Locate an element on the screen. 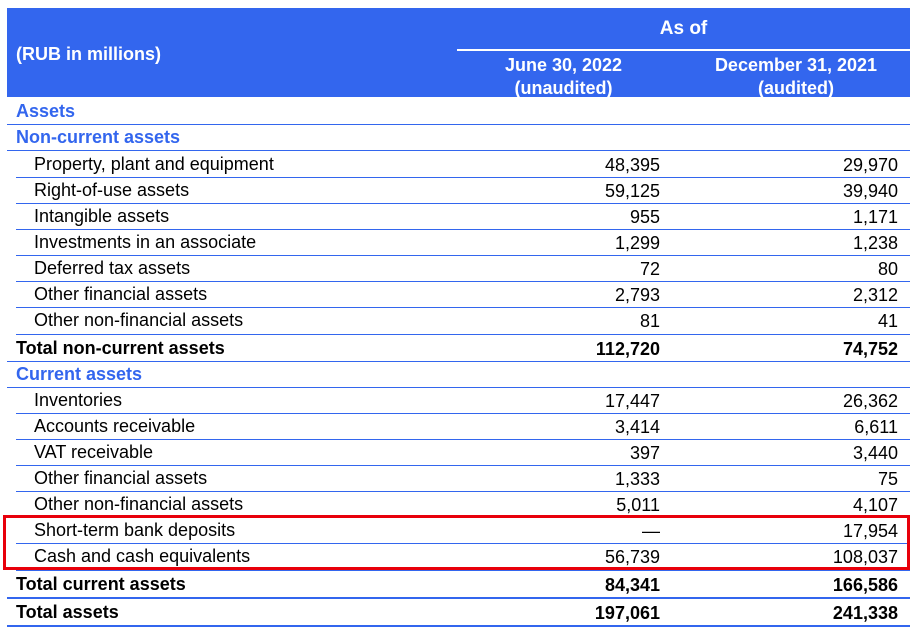 The height and width of the screenshot is (633, 915). value-dec-2021: 166,586 is located at coordinates (865, 585).